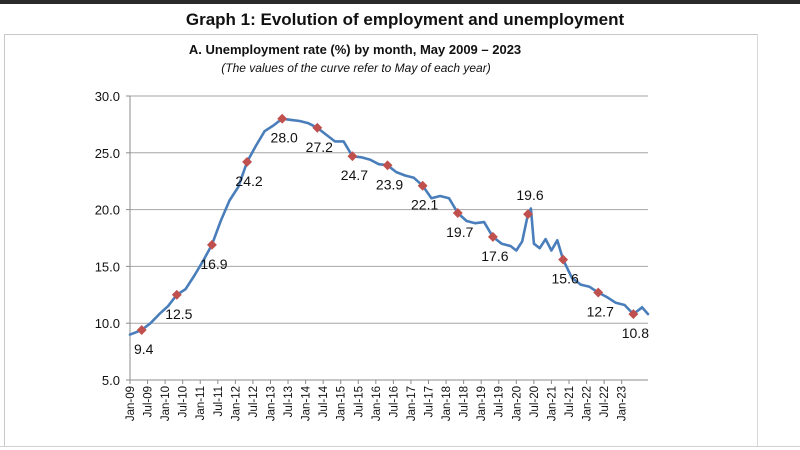 The image size is (800, 450). I want to click on y-tick-label: 10.0, so click(107, 323).